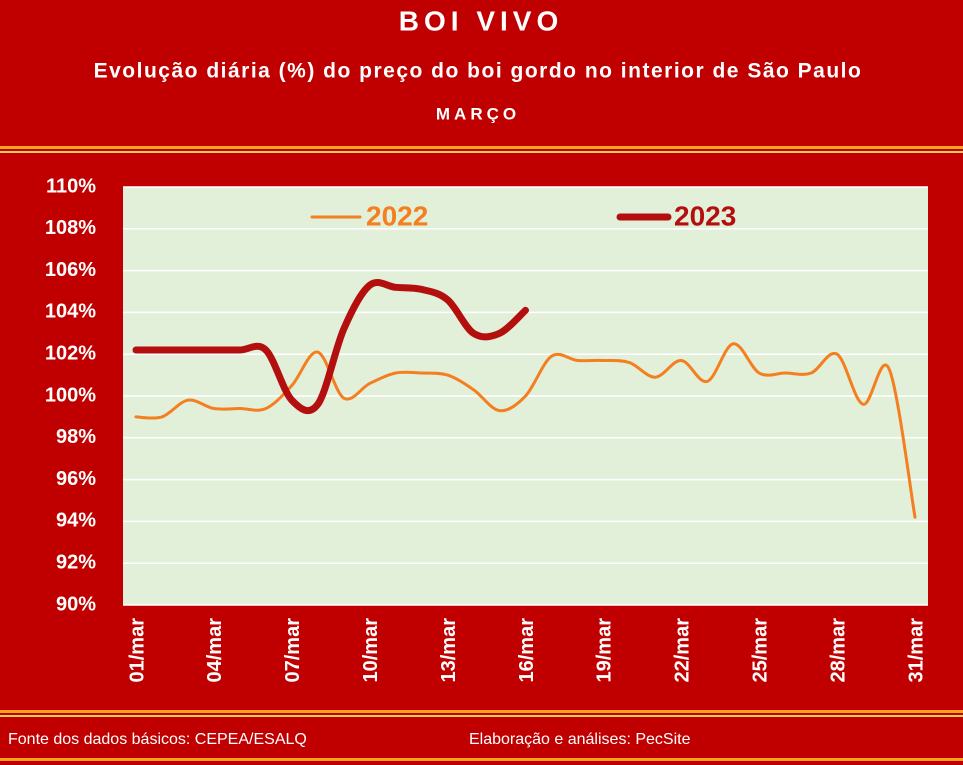  Describe the element at coordinates (580, 739) in the screenshot. I see `credit-note: Elaboração e análises: PecSite` at that location.